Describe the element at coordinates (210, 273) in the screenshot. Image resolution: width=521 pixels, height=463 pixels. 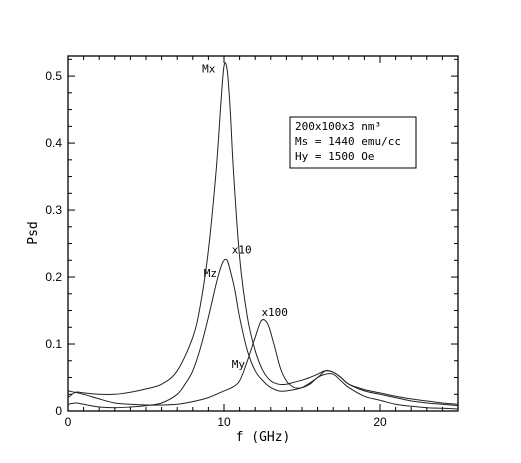
I see `annotation-label: Mz` at that location.